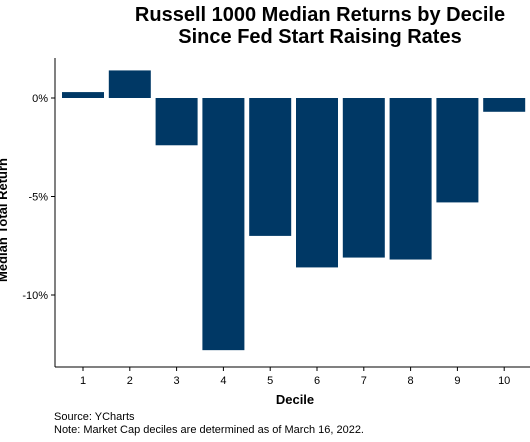 This screenshot has width=530, height=442. I want to click on y-tick-label: 0%, so click(40, 99).